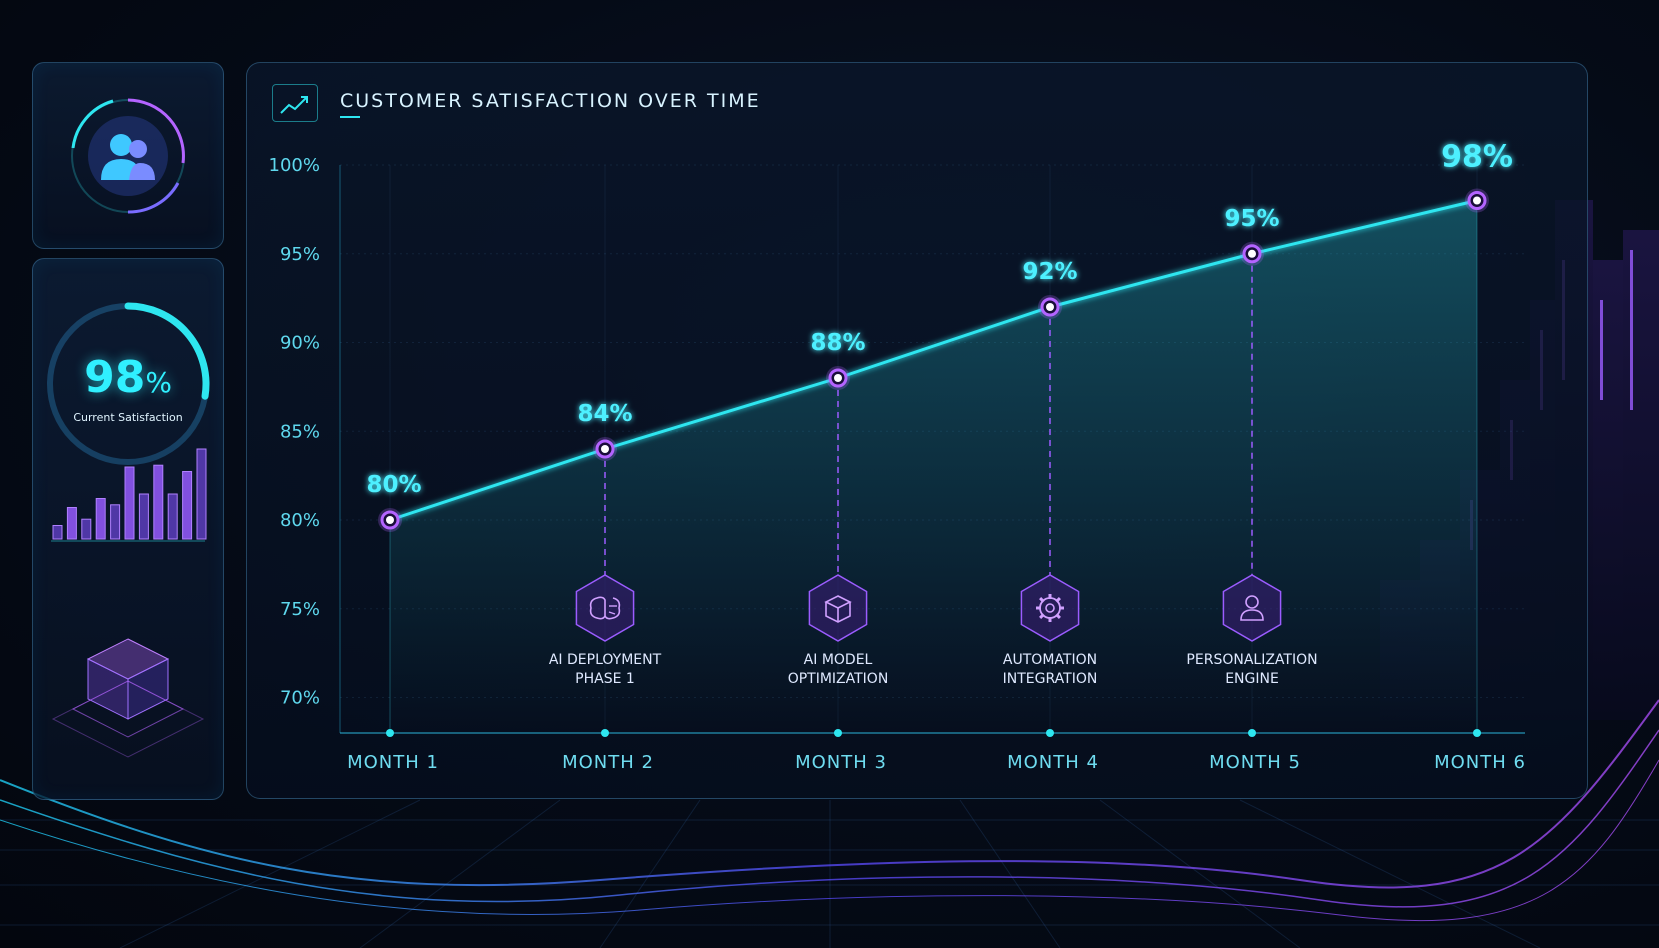  I want to click on gauge-value: 98%, so click(128, 377).